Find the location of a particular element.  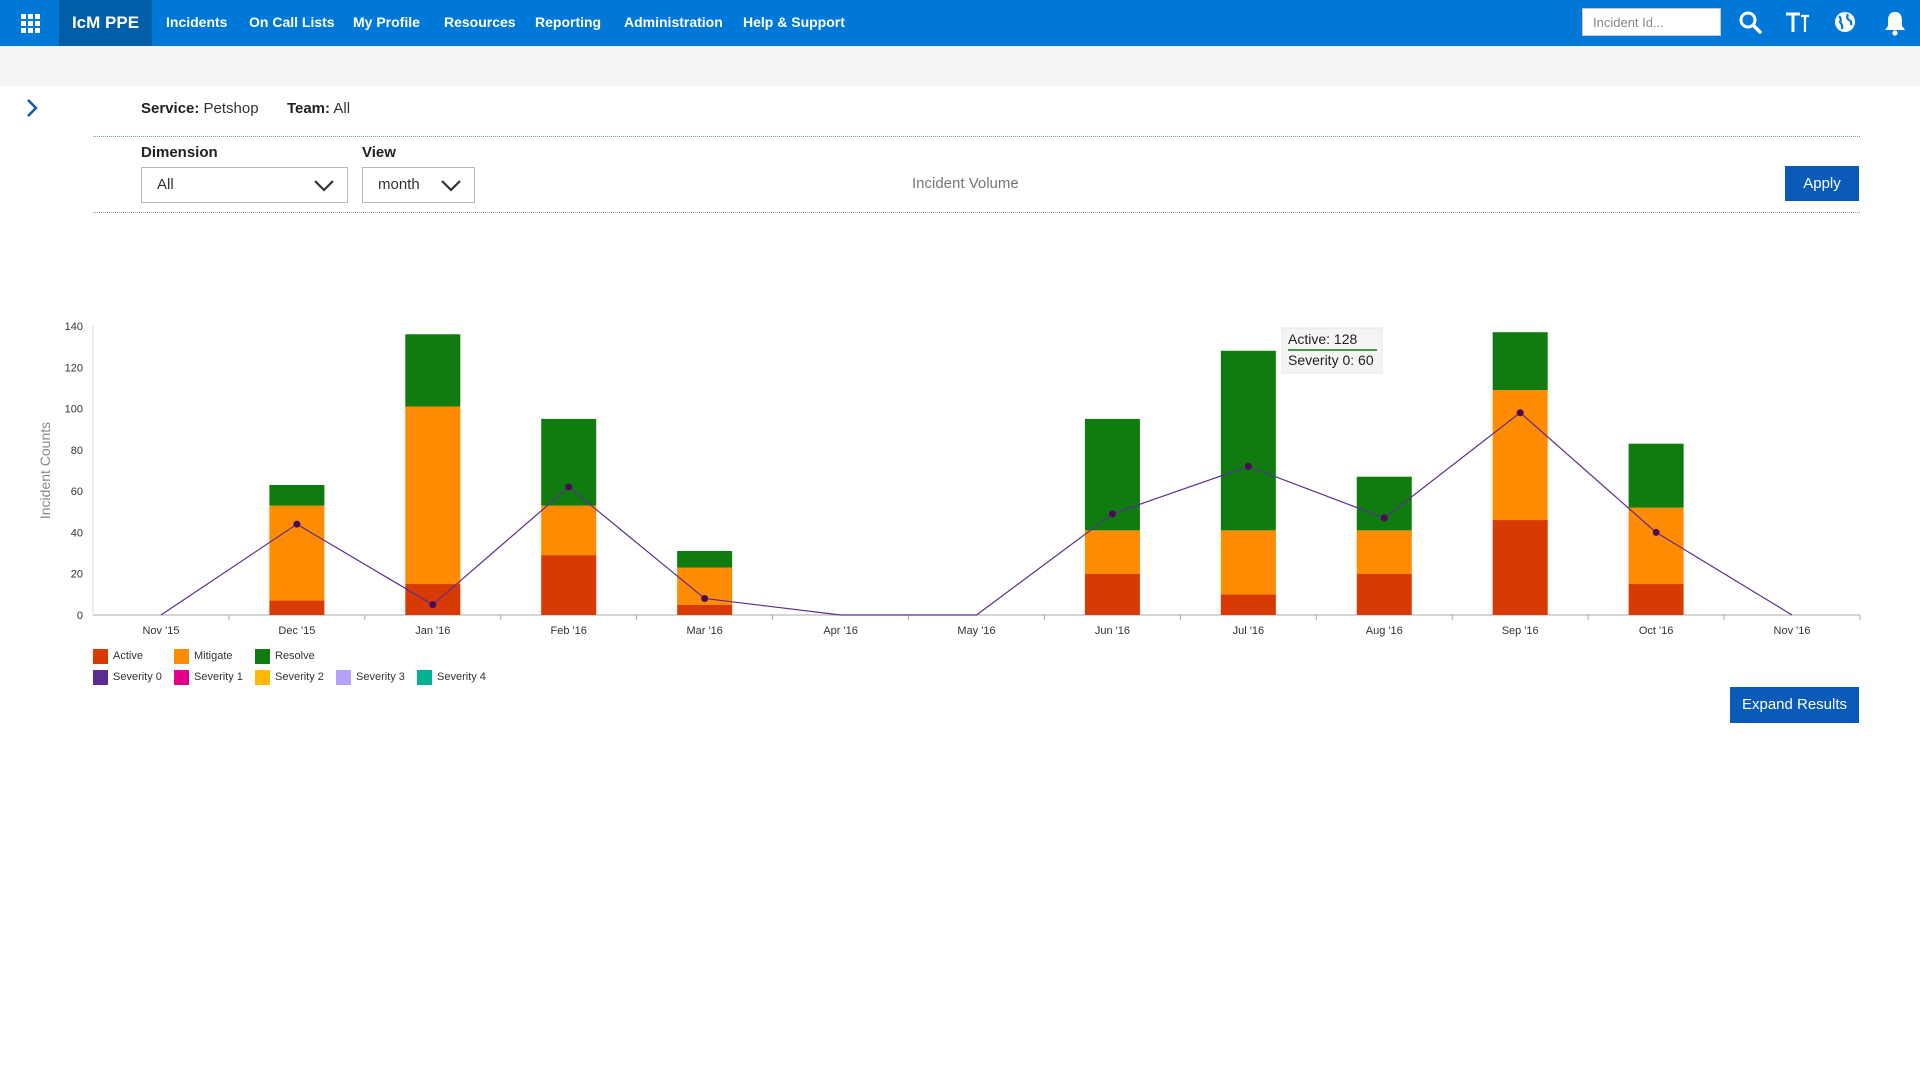

service-label: Service: is located at coordinates (170, 108).